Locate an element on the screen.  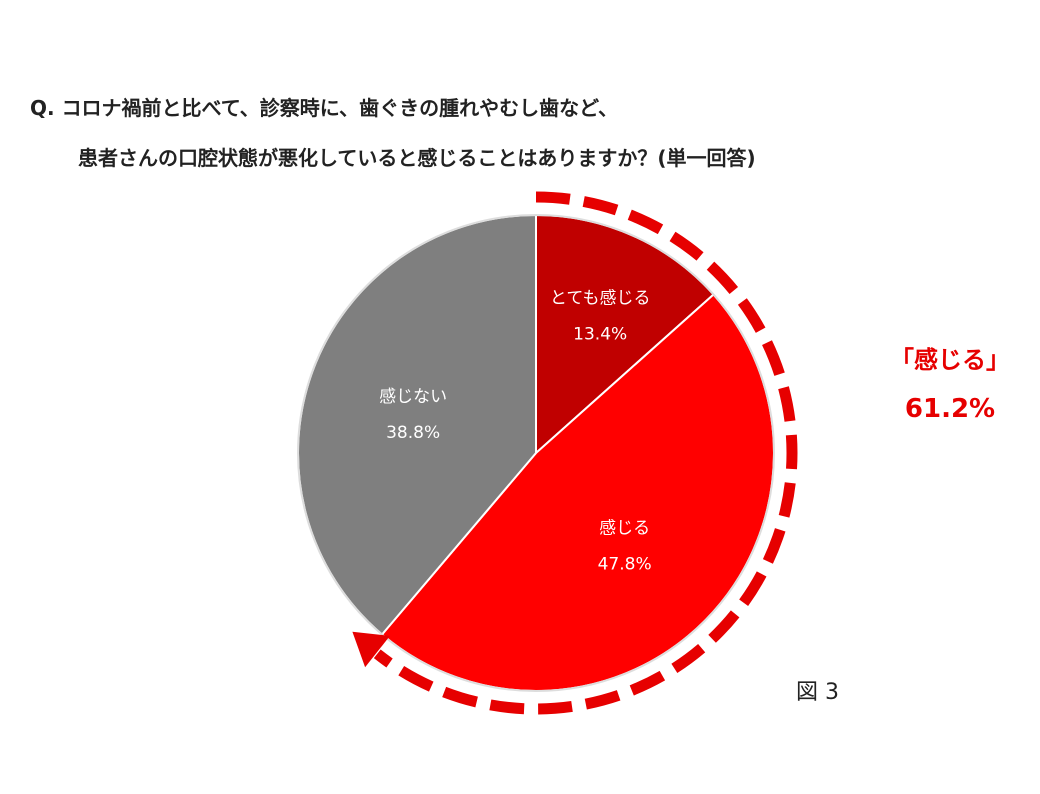
slice-category-label: 感じない is located at coordinates (413, 397).